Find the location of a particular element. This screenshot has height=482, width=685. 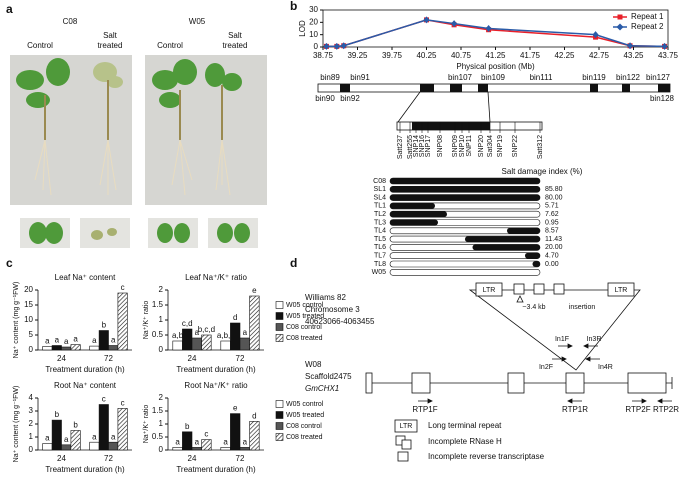

bin-label: bin127 is located at coordinates (658, 77).